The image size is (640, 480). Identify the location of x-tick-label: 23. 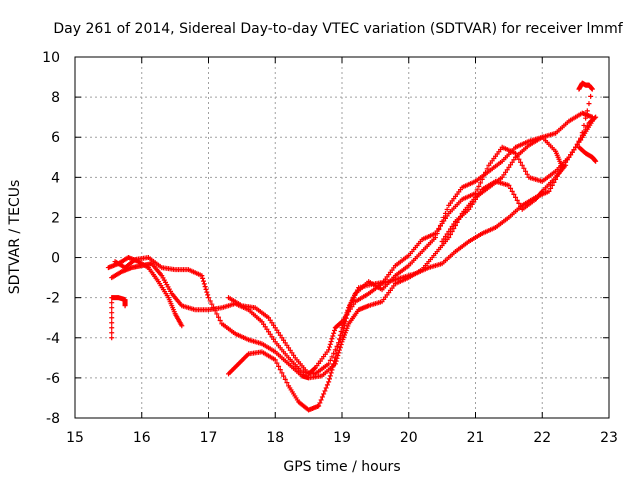
(609, 438).